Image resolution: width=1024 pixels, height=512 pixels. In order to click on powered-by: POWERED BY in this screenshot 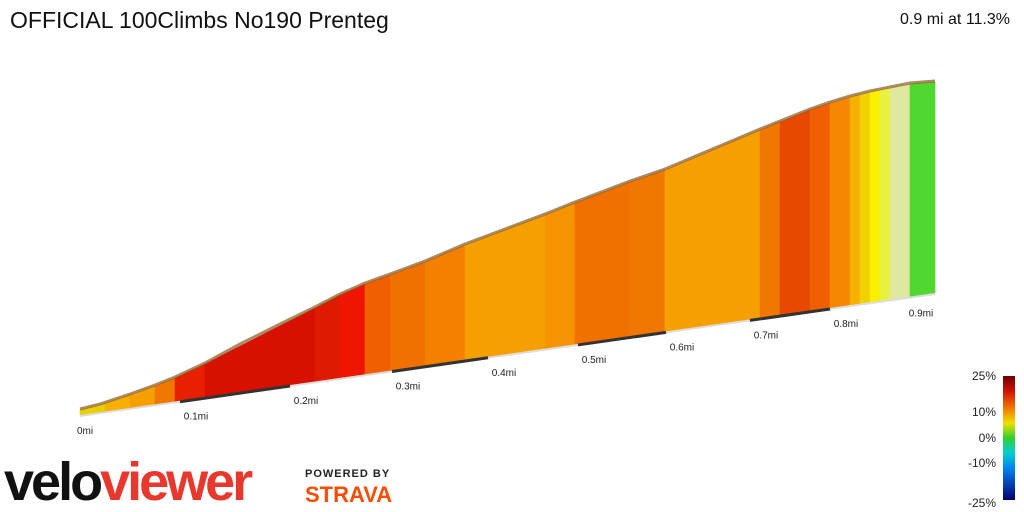, I will do `click(347, 474)`.